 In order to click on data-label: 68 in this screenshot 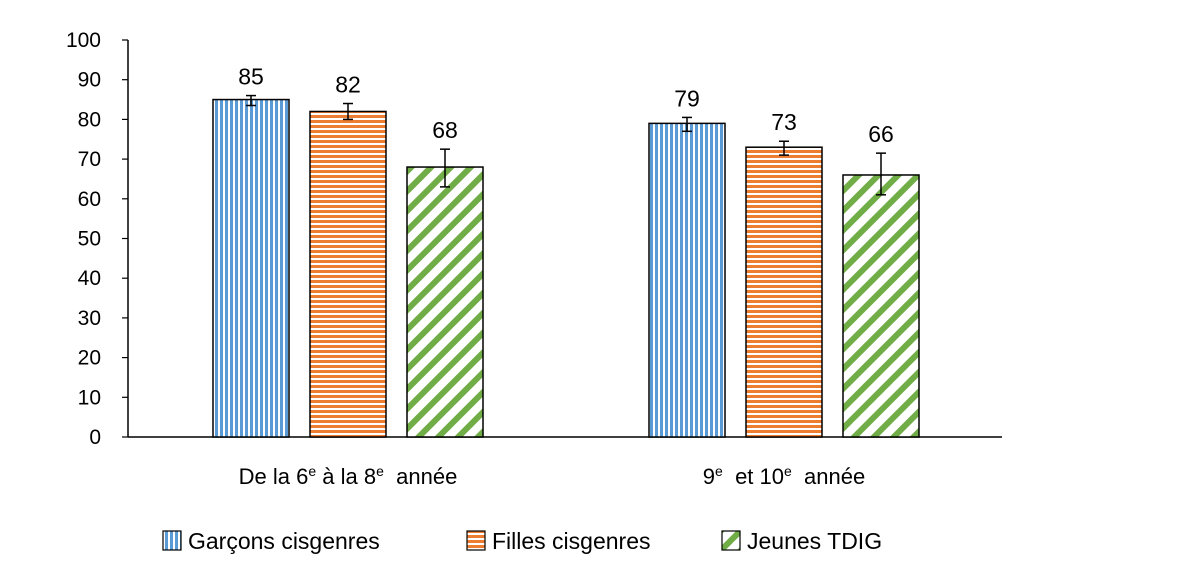, I will do `click(445, 130)`.